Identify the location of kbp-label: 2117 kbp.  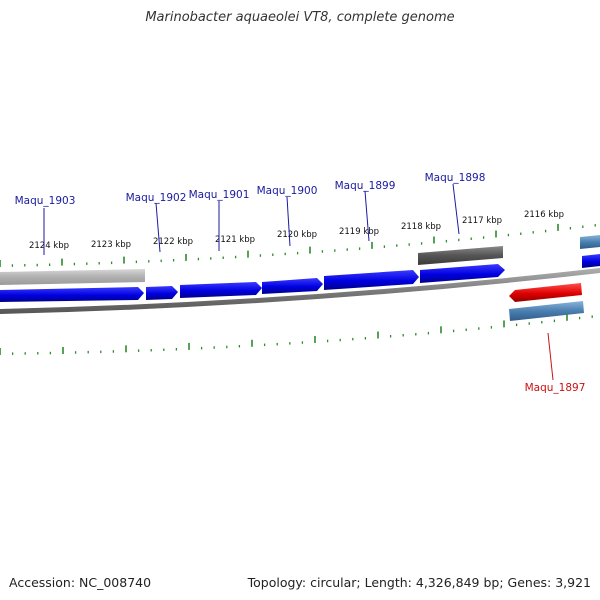
(482, 221).